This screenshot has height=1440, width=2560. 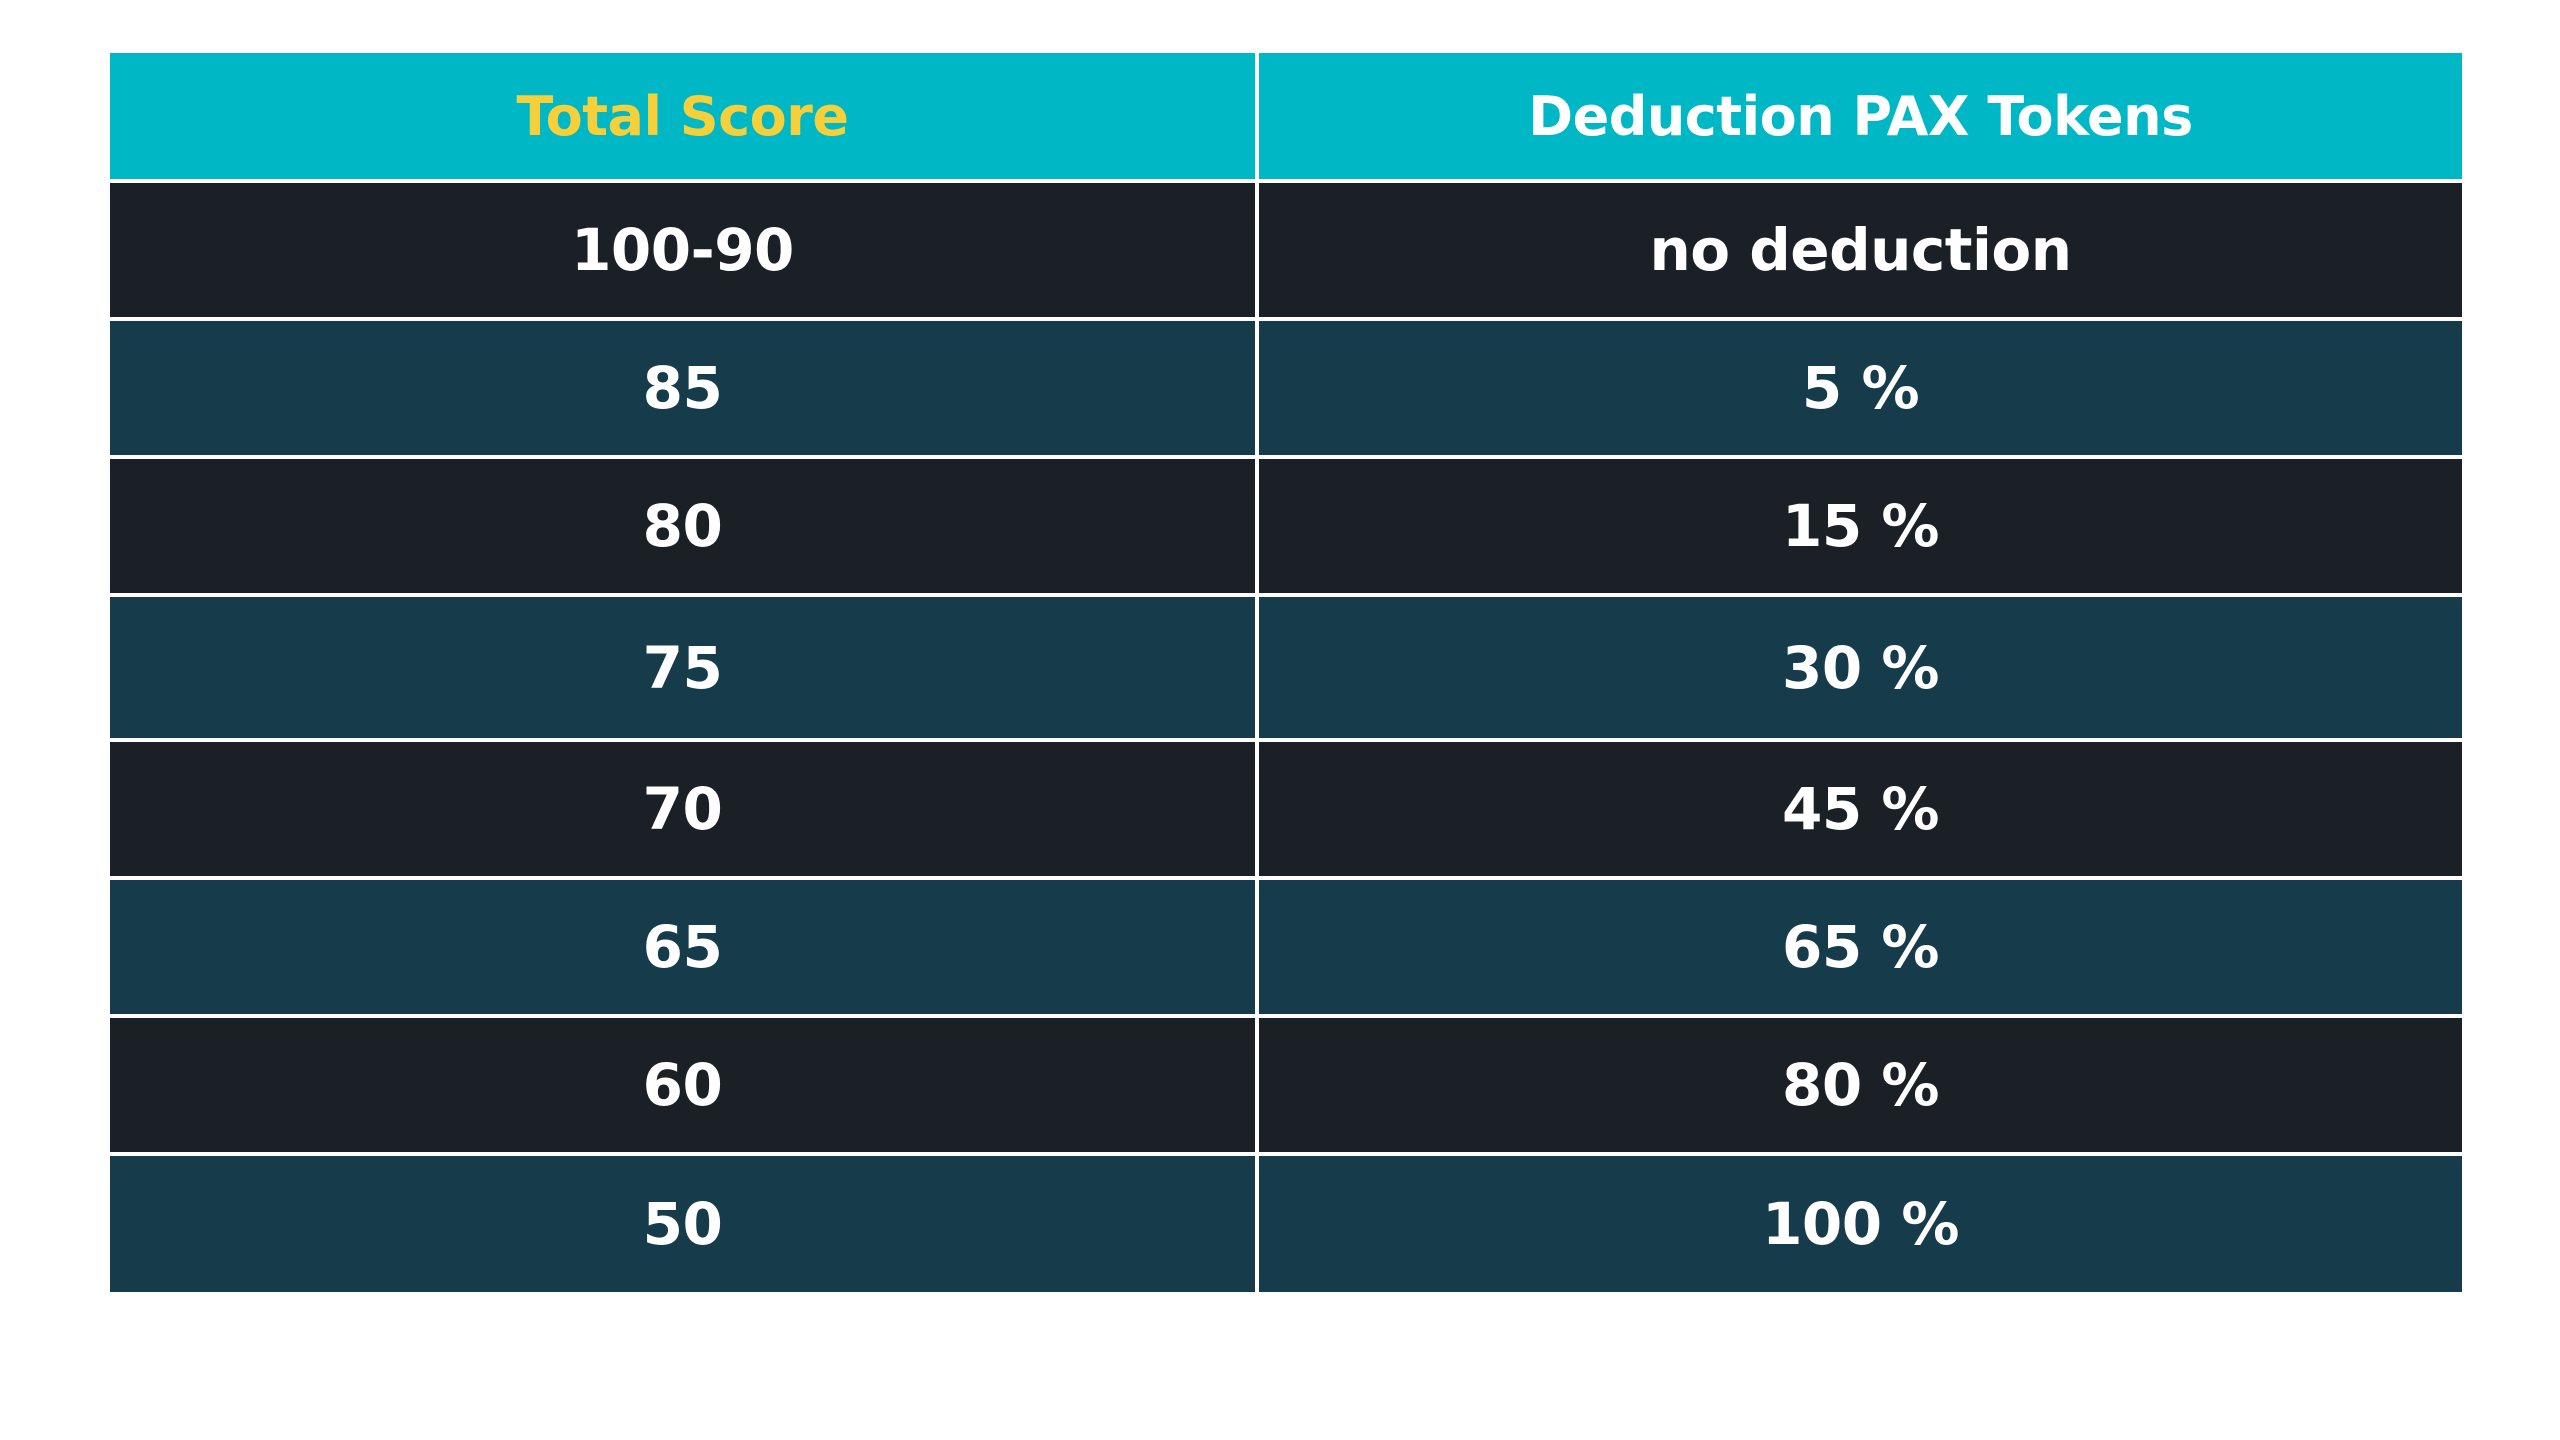 I want to click on table-row: 80 15 %, so click(x=1286, y=526).